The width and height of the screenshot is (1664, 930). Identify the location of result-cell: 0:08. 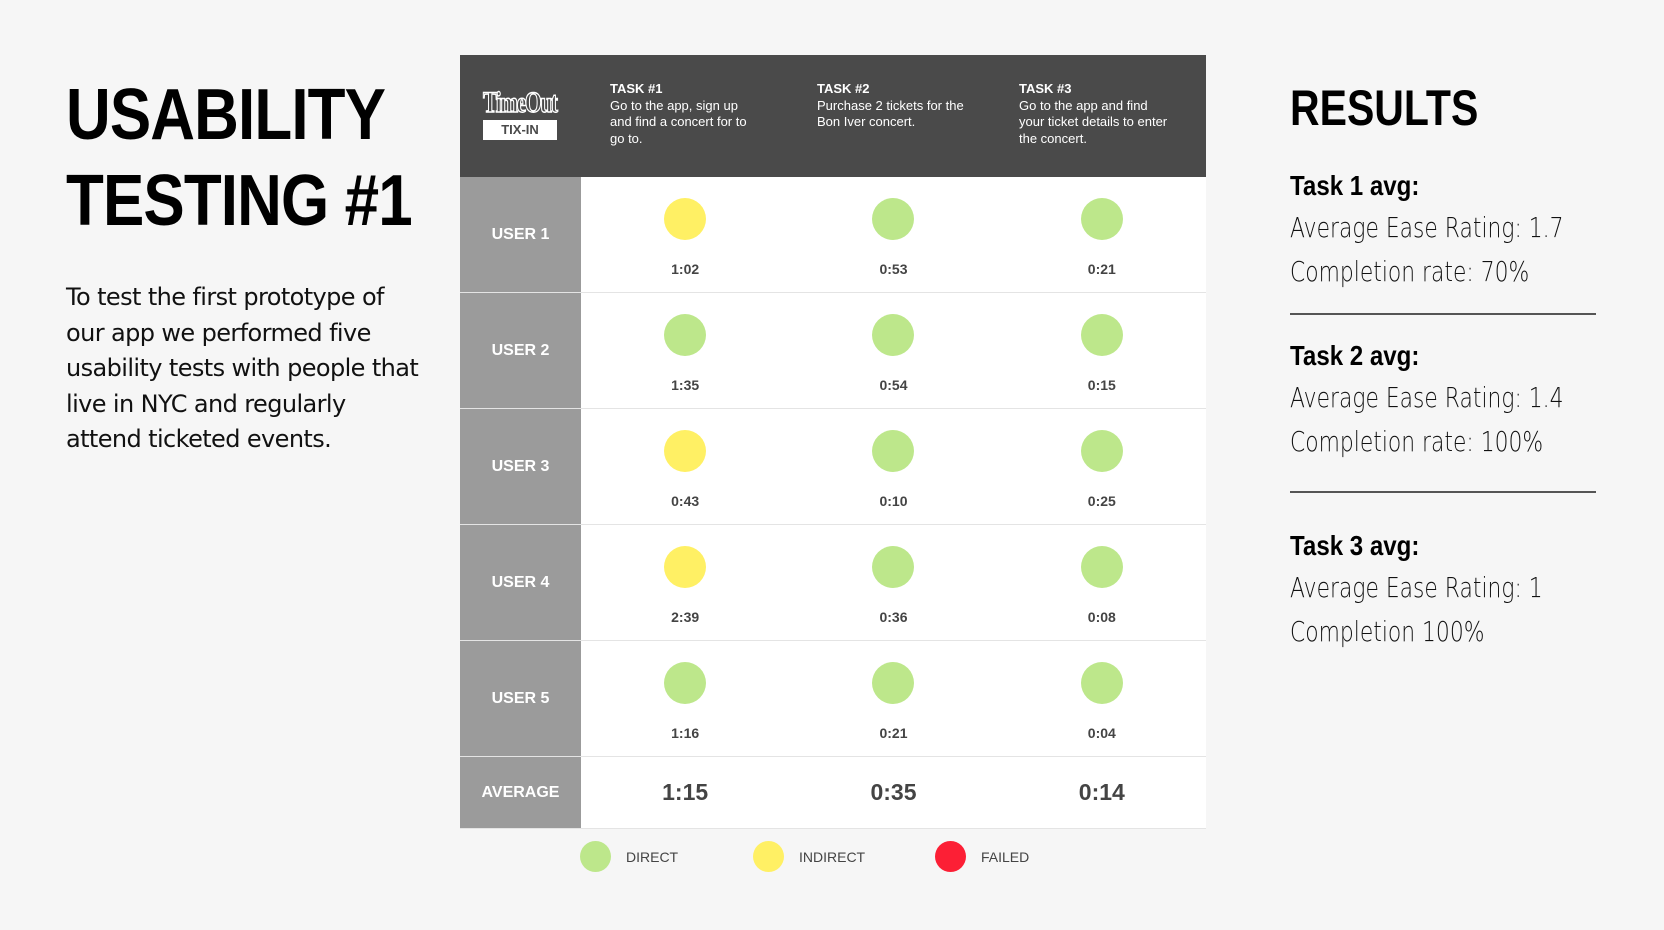
(1102, 582).